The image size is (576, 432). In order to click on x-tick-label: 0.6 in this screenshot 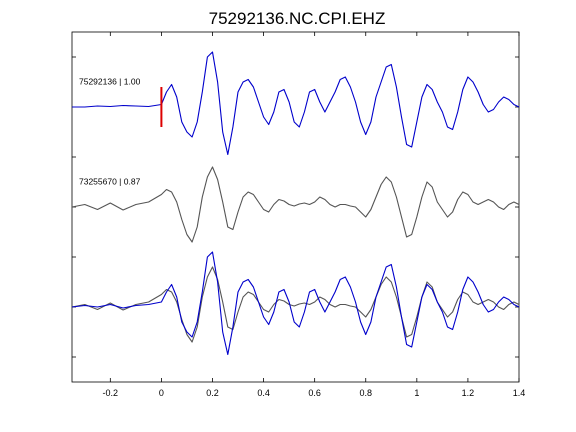, I will do `click(314, 393)`.